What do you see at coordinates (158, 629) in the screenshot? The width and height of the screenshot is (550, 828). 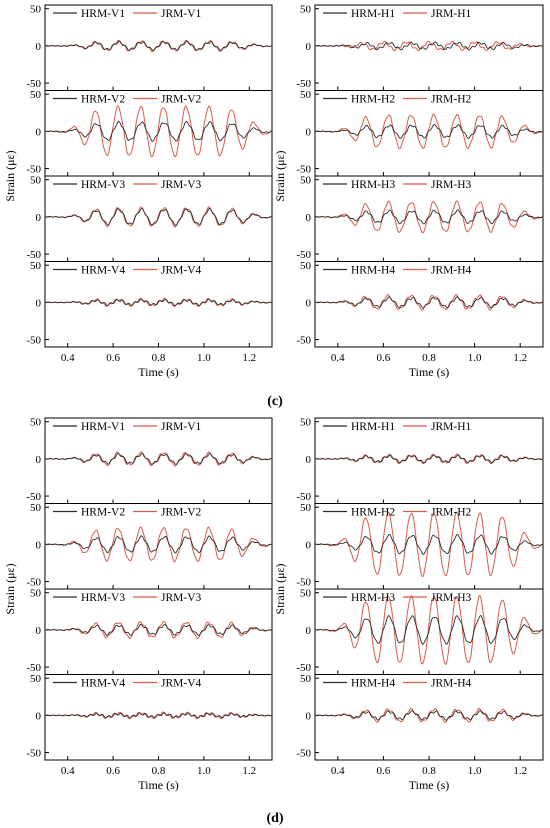 I see `series-line-jrm-v3` at bounding box center [158, 629].